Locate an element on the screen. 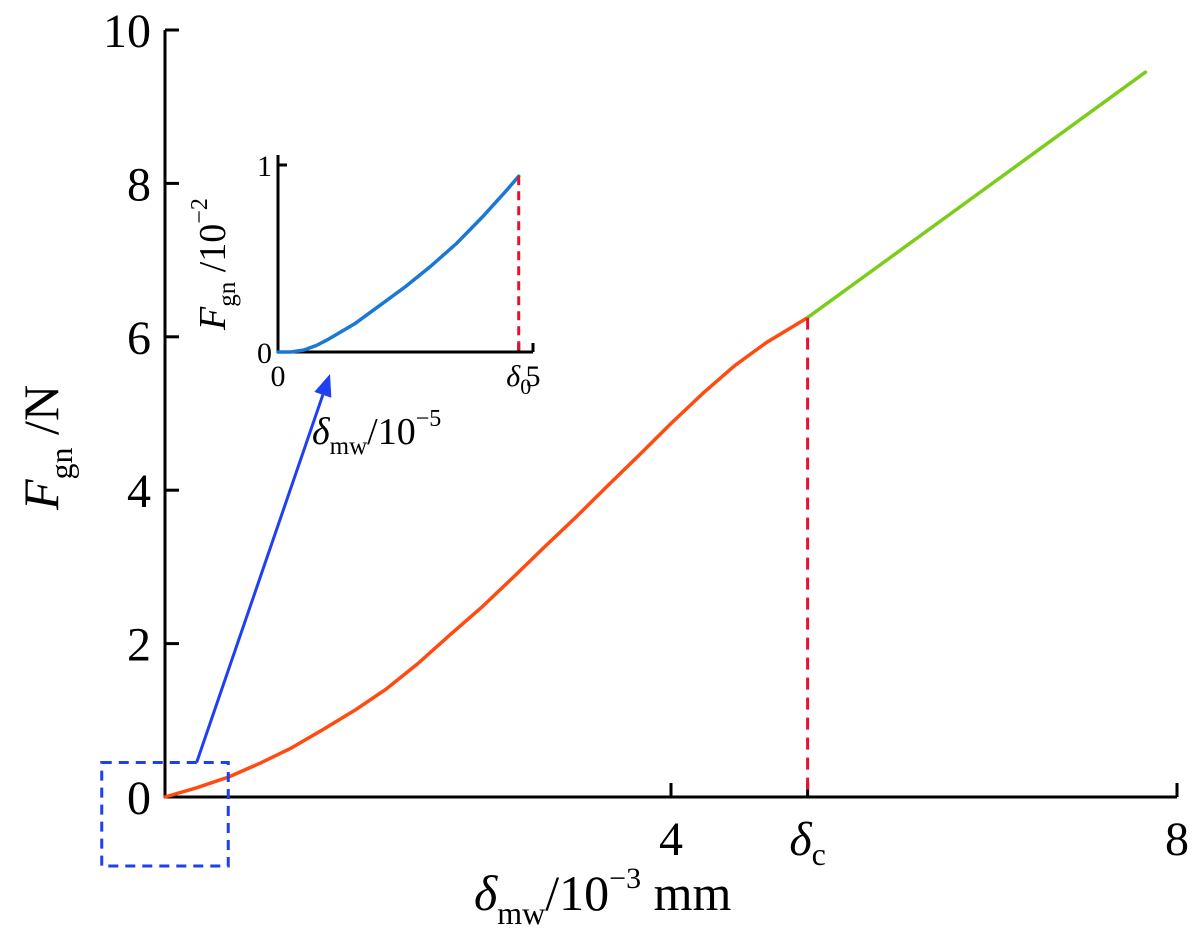 The width and height of the screenshot is (1200, 944). x-axis-symbol: δ is located at coordinates (486, 893).